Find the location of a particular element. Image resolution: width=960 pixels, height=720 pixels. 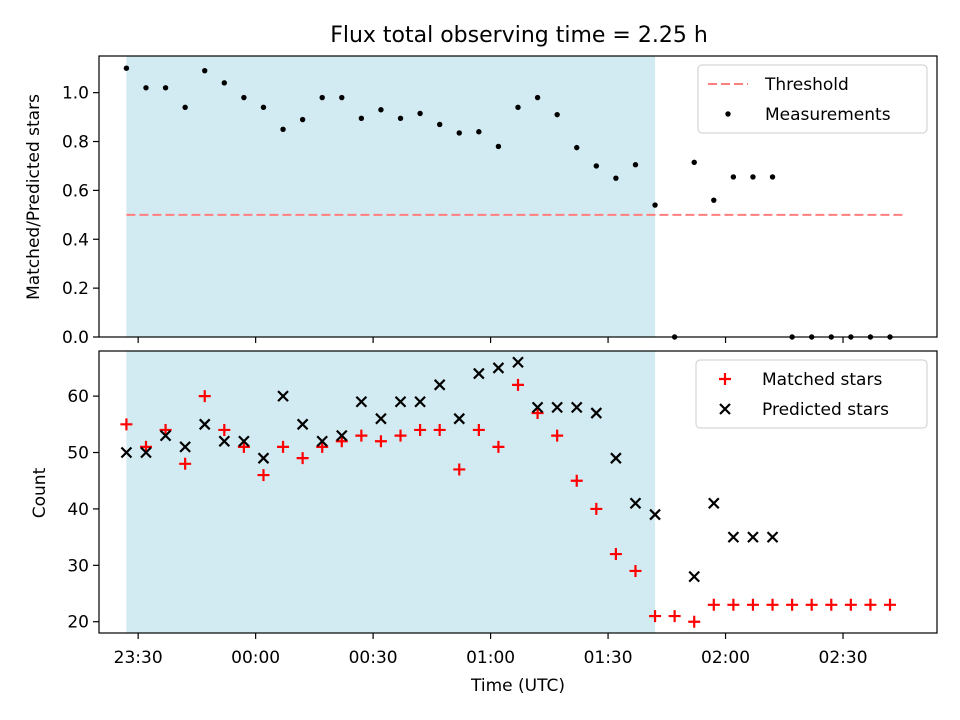

x-tick-label: 02:30 is located at coordinates (843, 658).